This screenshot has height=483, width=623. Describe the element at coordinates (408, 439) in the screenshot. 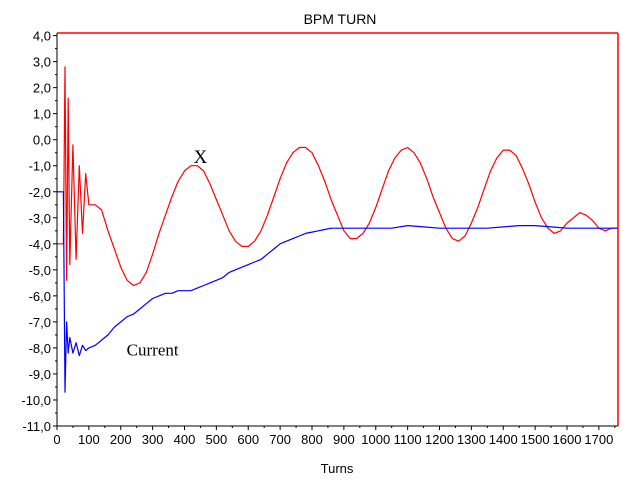

I see `x-tick-label: 1100` at that location.